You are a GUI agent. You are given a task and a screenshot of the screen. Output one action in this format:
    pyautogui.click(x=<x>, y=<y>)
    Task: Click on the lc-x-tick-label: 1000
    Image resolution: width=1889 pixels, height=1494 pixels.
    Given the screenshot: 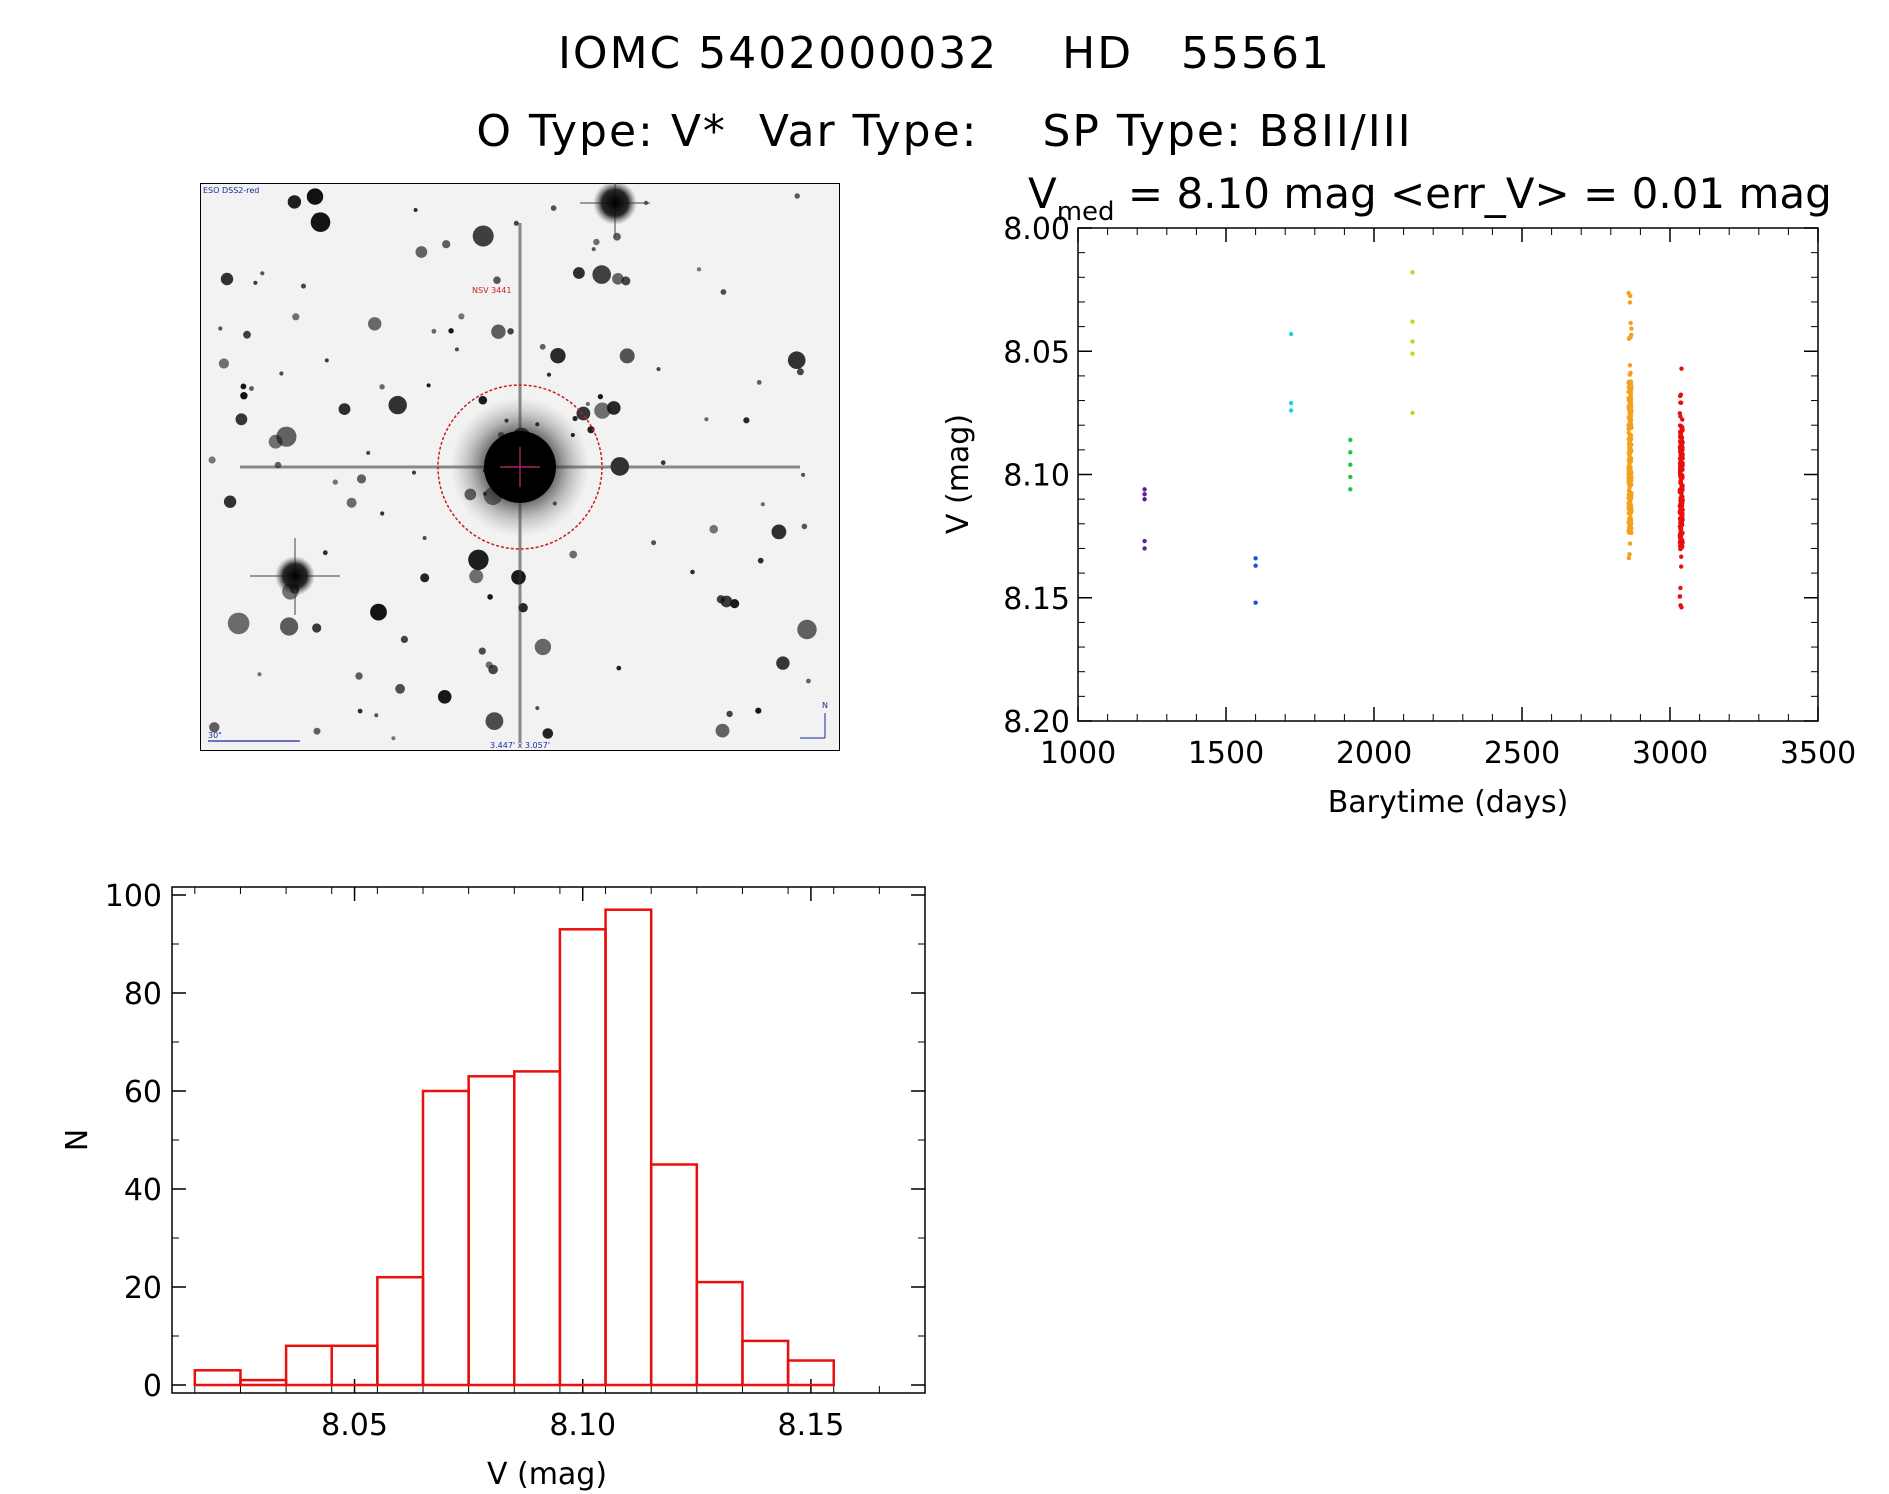 What is the action you would take?
    pyautogui.click(x=1078, y=753)
    